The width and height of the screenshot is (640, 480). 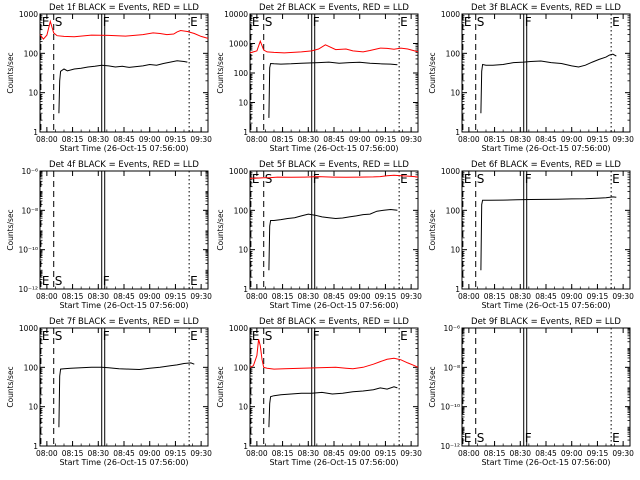 I want to click on y-tick-label: 10⁻⁸, so click(x=29, y=210).